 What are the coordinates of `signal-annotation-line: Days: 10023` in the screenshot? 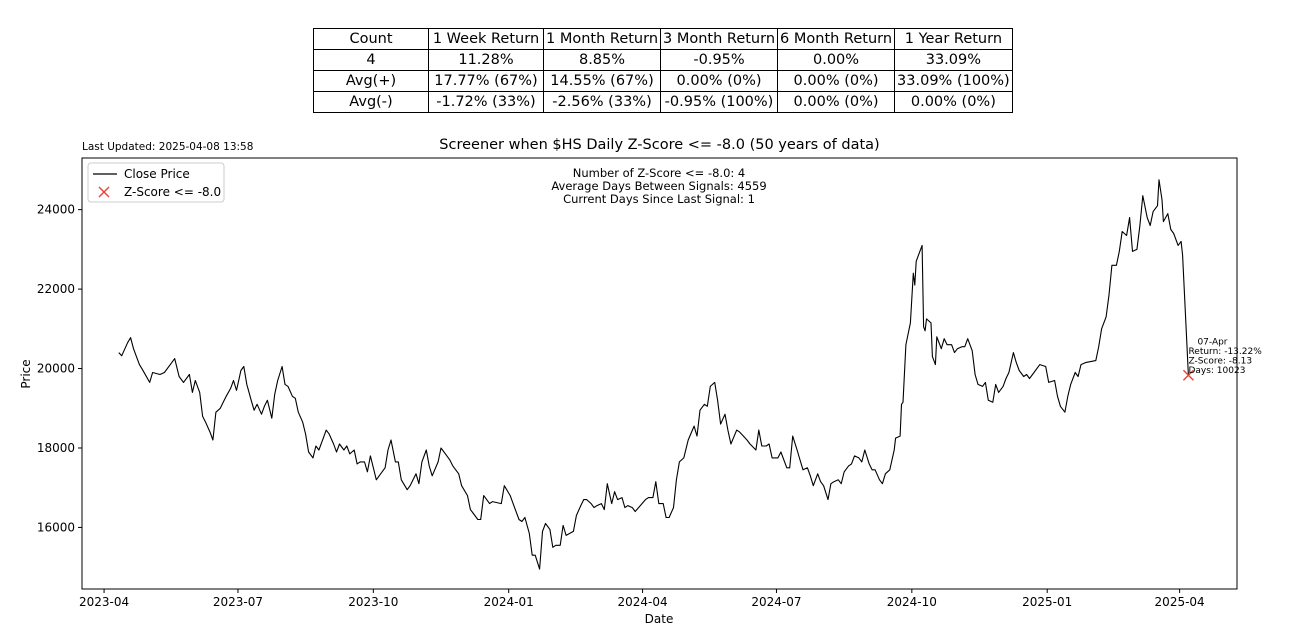 It's located at (1216, 371).